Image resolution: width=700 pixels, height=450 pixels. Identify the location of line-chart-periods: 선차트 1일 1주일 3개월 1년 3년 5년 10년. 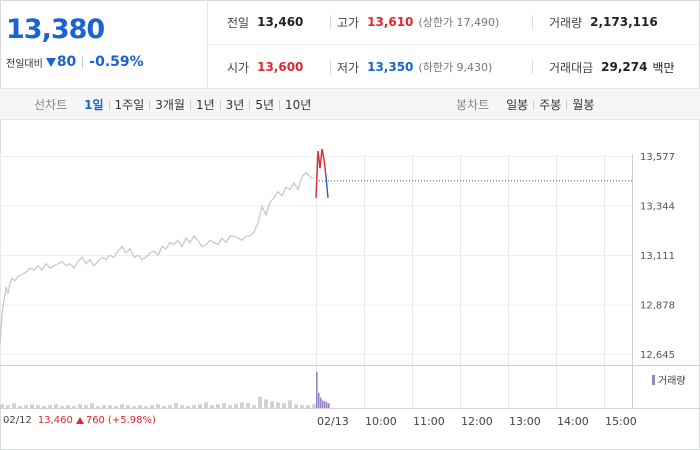
(175, 104).